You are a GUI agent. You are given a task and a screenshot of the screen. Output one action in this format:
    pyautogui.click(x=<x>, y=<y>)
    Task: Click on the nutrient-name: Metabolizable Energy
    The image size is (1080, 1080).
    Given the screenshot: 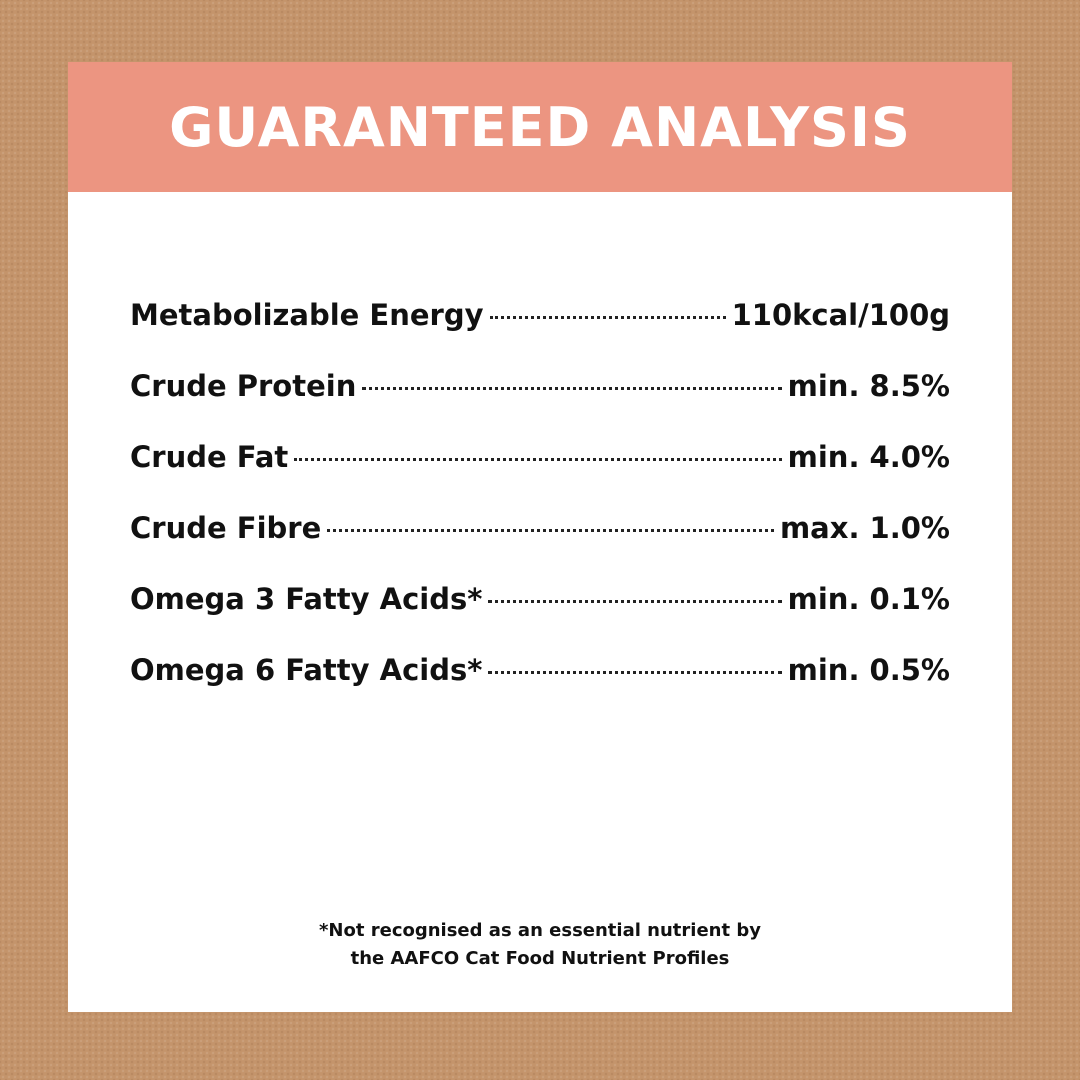 What is the action you would take?
    pyautogui.click(x=307, y=315)
    